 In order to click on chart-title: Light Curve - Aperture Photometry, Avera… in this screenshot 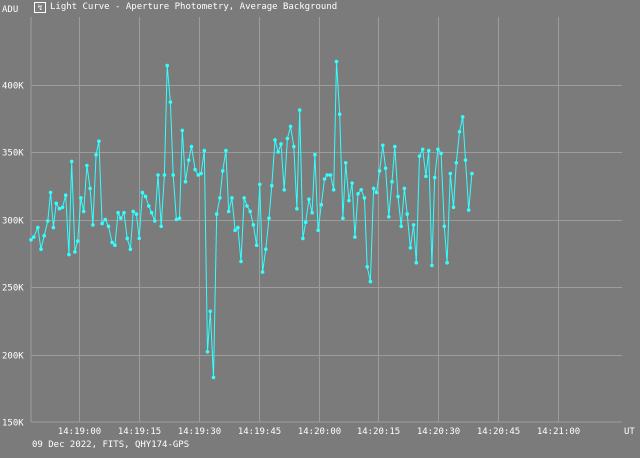, I will do `click(194, 7)`.